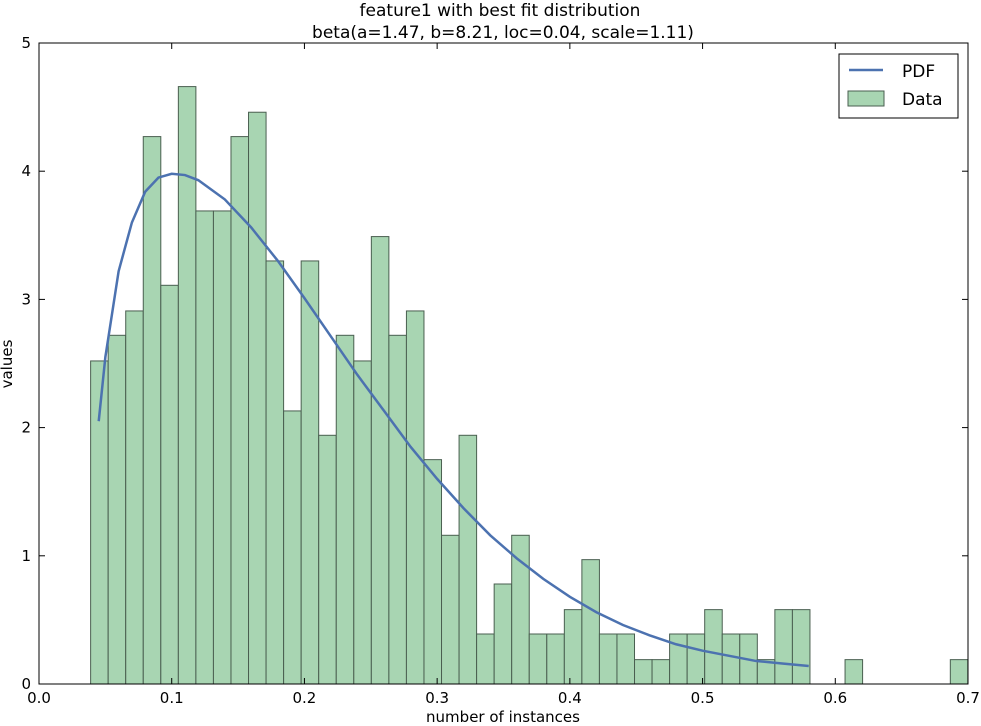 Image resolution: width=981 pixels, height=726 pixels. Describe the element at coordinates (968, 698) in the screenshot. I see `x-tick-label: 0.7` at that location.